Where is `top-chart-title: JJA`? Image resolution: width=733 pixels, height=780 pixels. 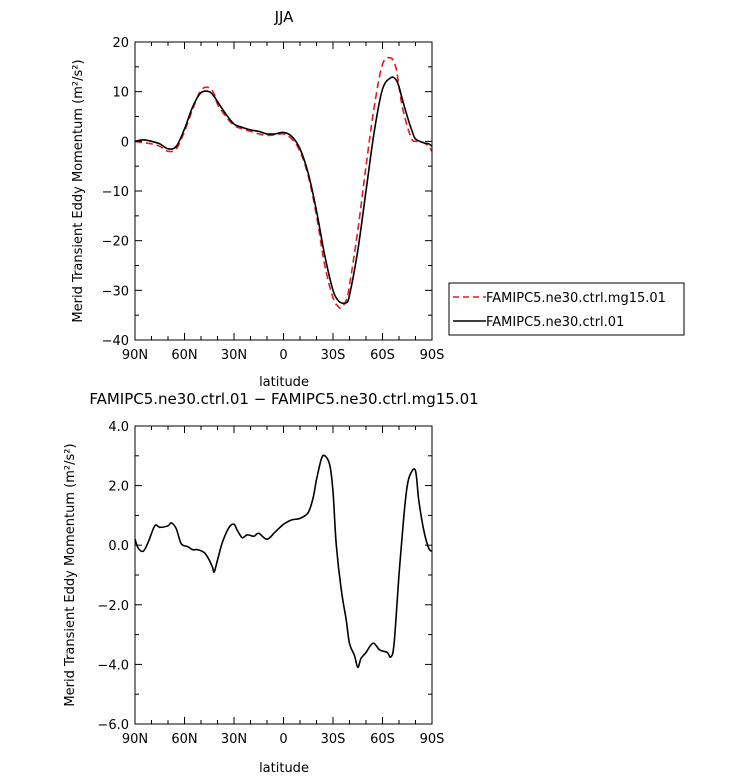 top-chart-title: JJA is located at coordinates (284, 17).